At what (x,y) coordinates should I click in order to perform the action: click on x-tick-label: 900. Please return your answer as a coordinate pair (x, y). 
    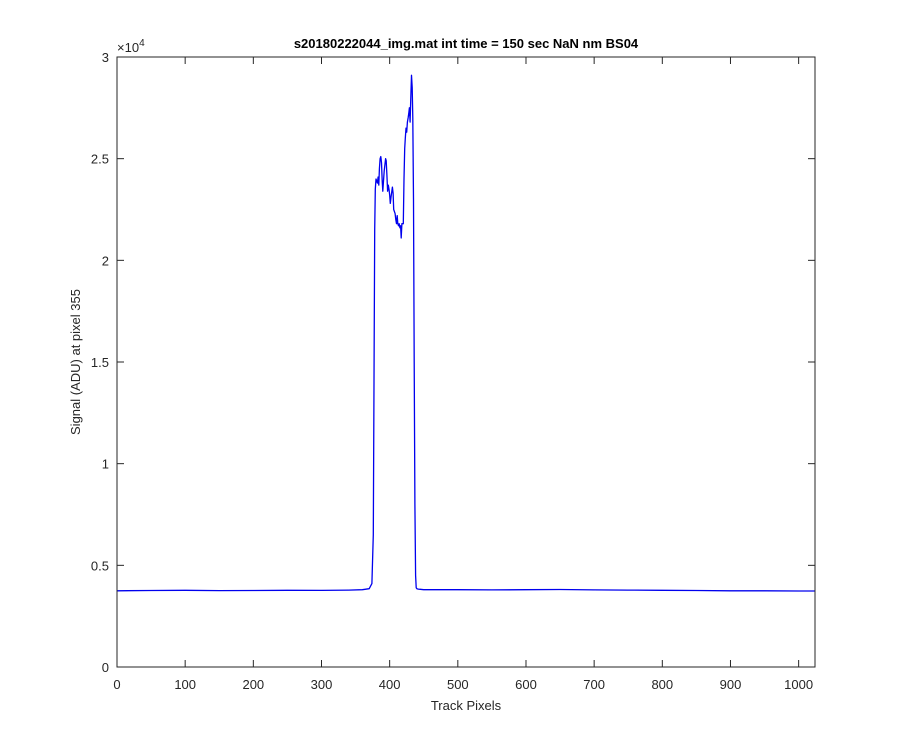
    Looking at the image, I should click on (731, 684).